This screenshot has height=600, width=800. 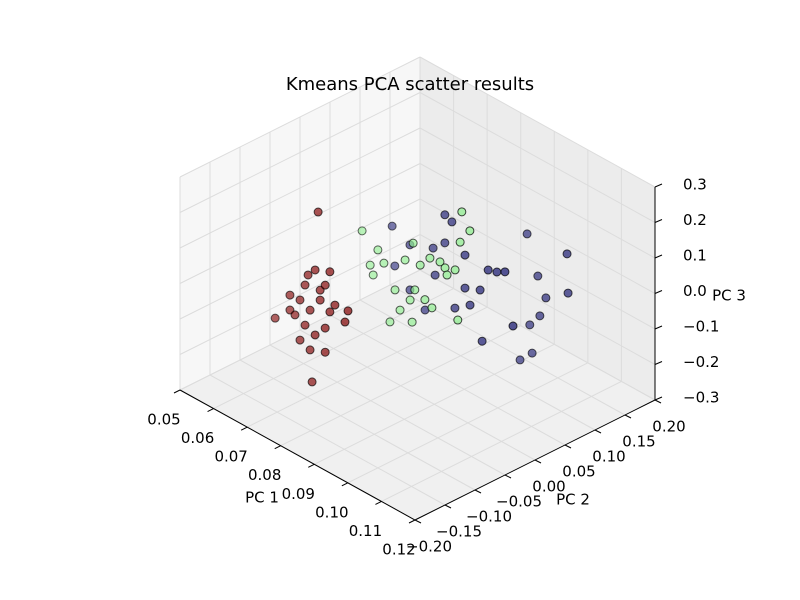 I want to click on x-axis-line, so click(x=297, y=455).